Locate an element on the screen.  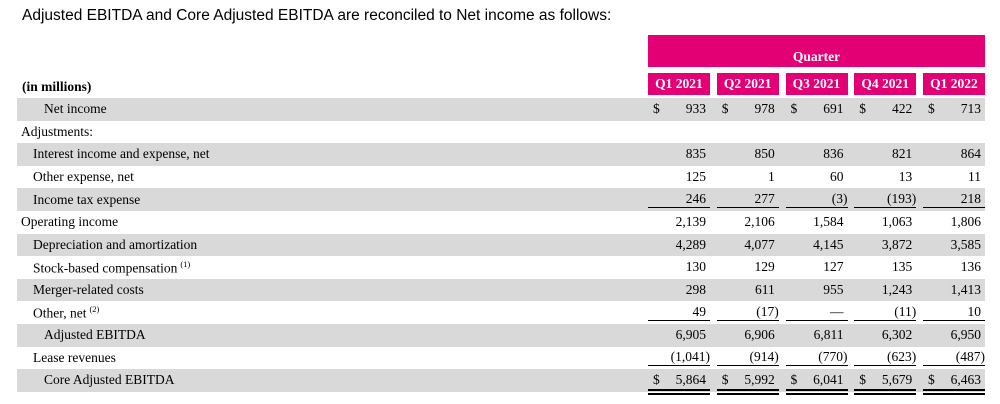
value-text: 3,872 is located at coordinates (897, 244).